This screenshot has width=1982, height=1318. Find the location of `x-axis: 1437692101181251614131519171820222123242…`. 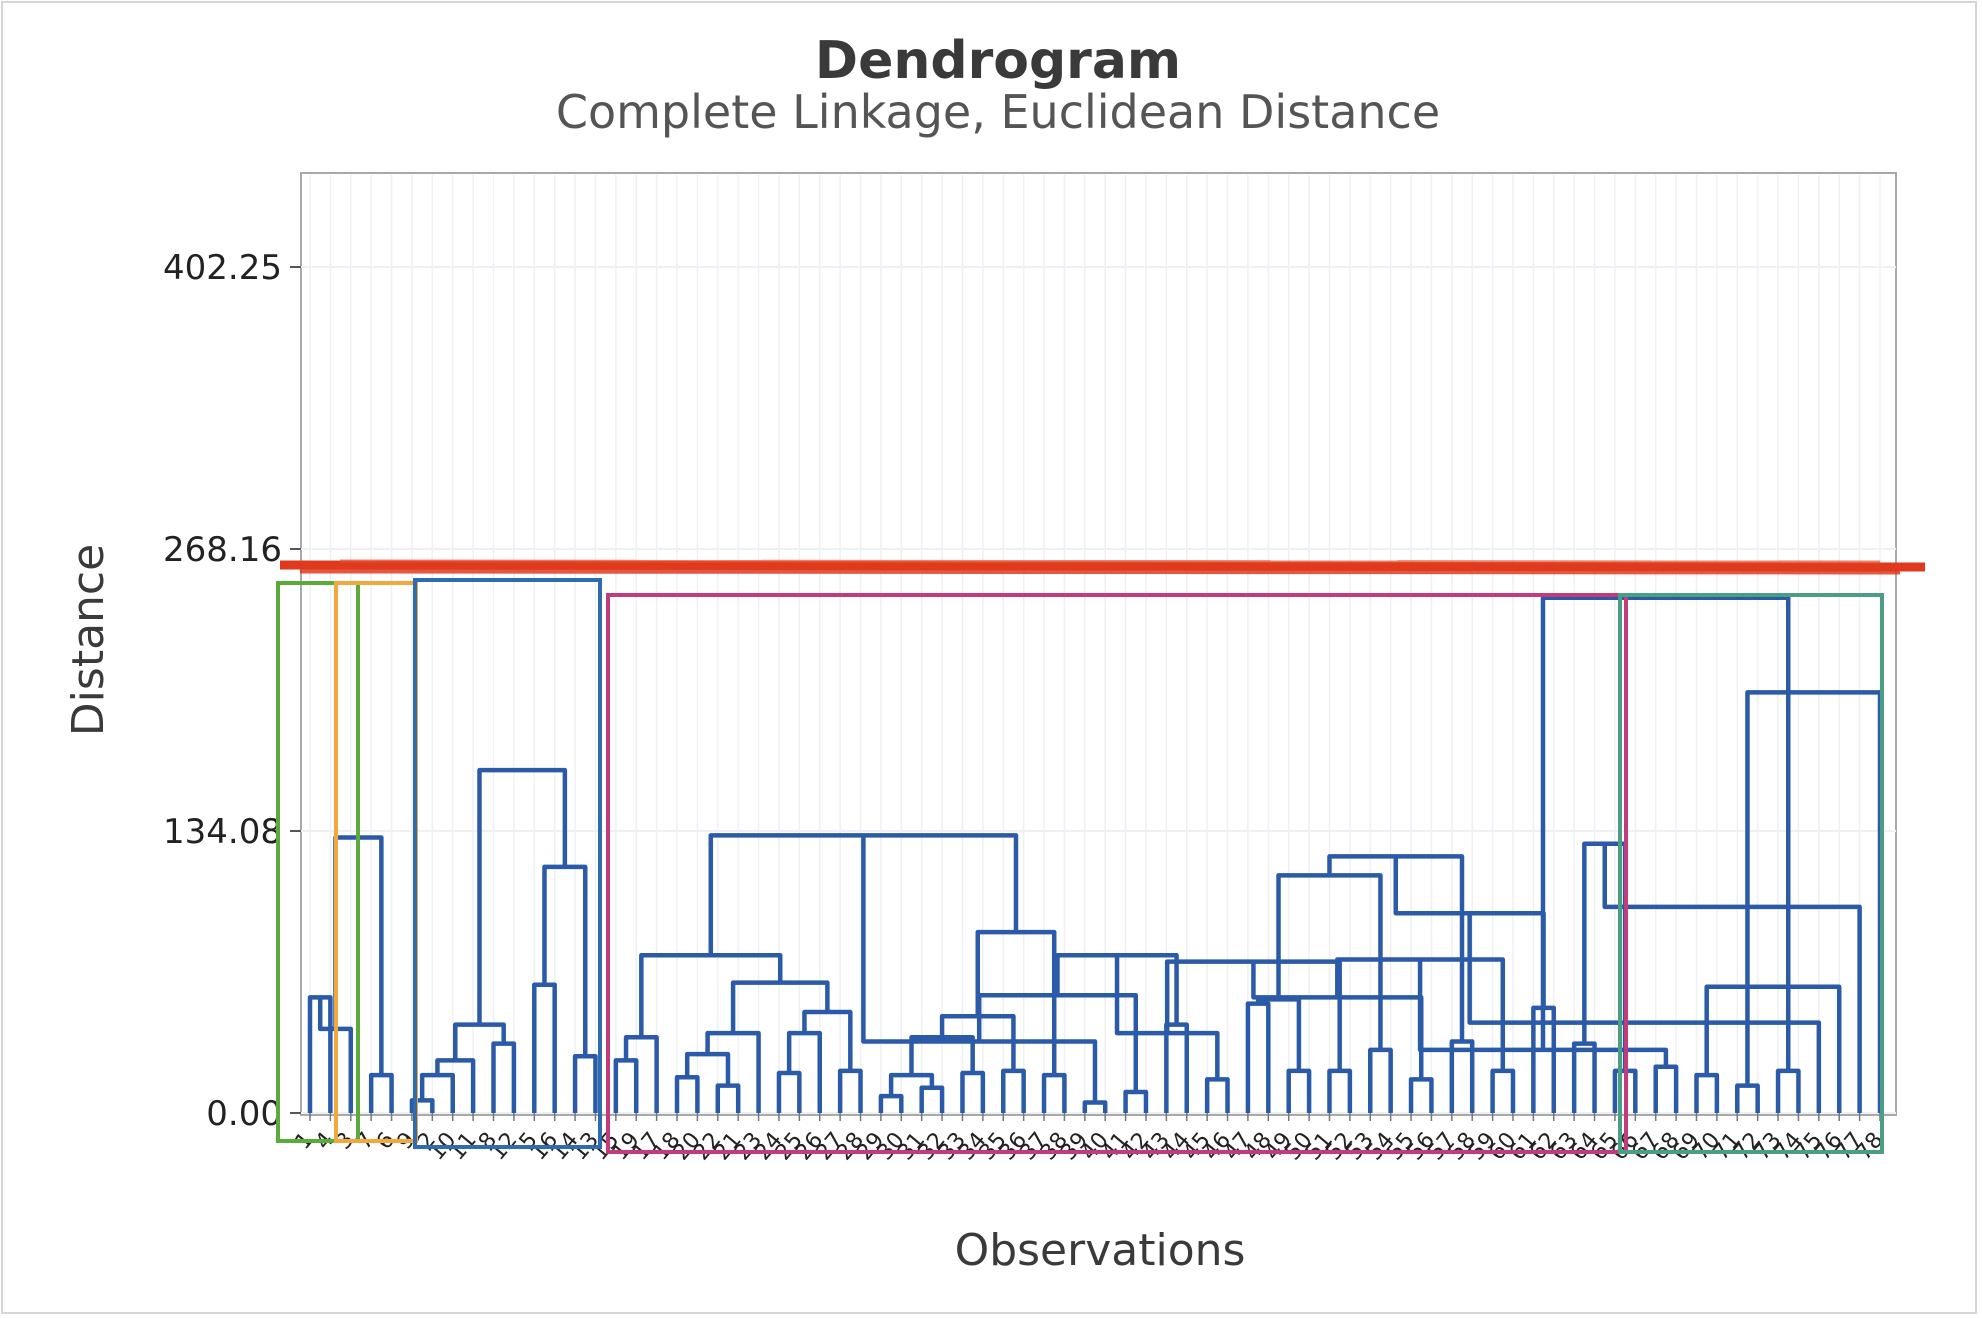

x-axis: 1437692101181251614131519171820222123242… is located at coordinates (1089, 1139).